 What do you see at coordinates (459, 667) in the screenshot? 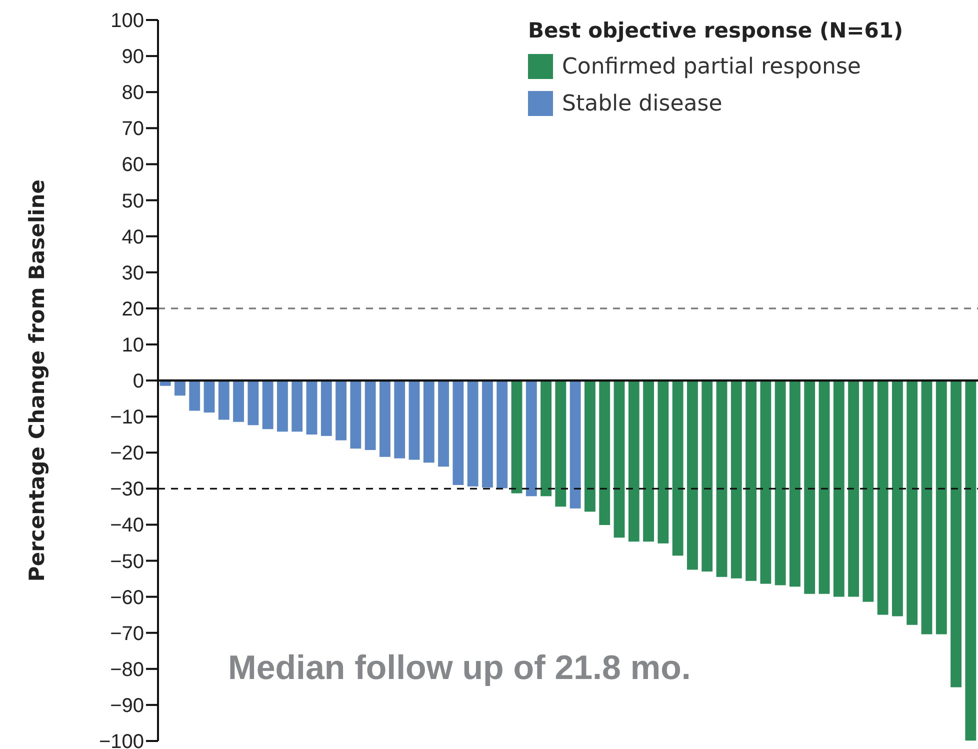
I see `annotation: Median follow up of 21.8 mo.` at bounding box center [459, 667].